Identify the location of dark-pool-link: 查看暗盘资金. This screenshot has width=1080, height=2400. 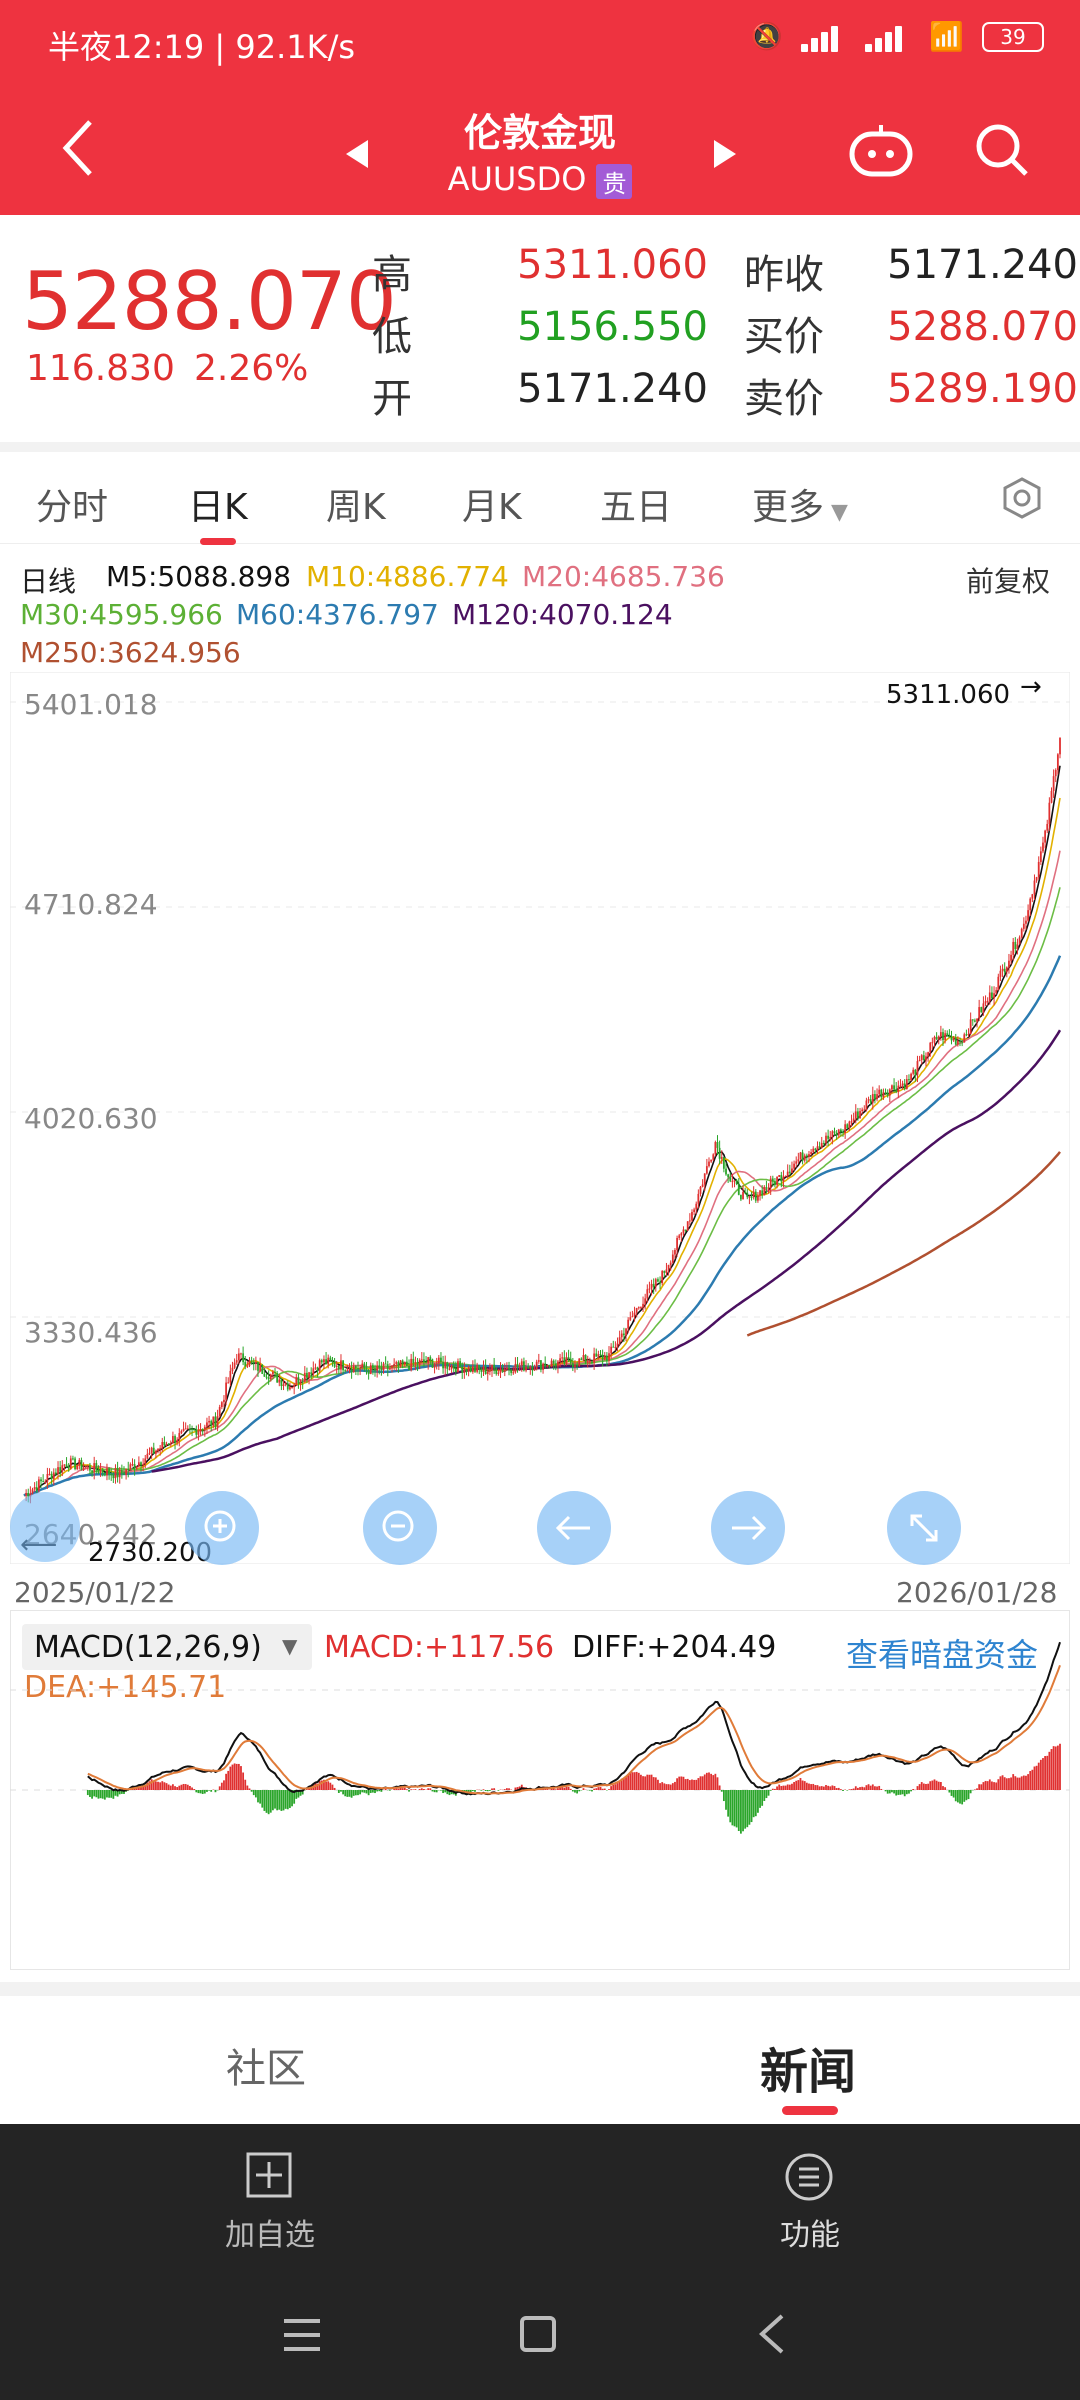
(942, 1655).